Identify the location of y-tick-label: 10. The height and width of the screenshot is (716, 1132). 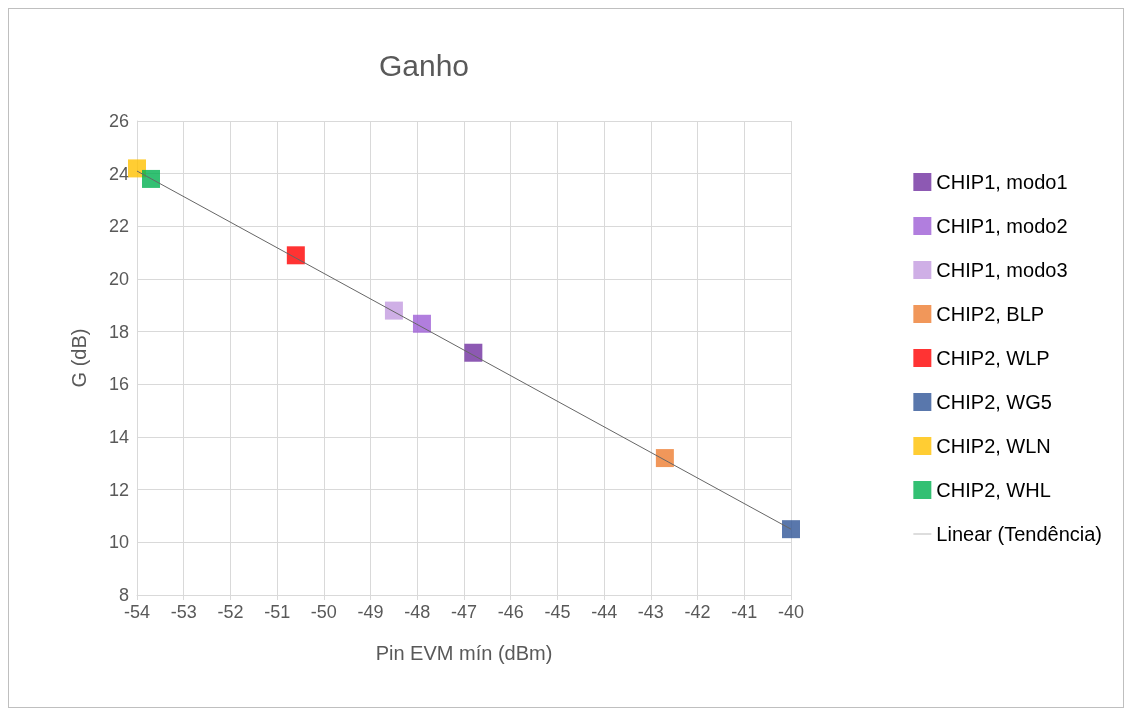
(118, 542).